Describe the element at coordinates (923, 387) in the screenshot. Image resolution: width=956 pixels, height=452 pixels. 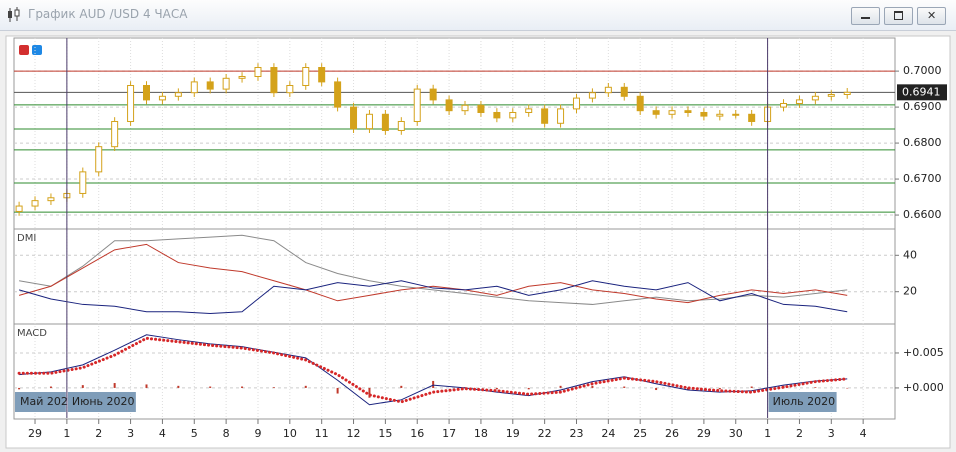
I see `y-tick-label: +0.000` at that location.